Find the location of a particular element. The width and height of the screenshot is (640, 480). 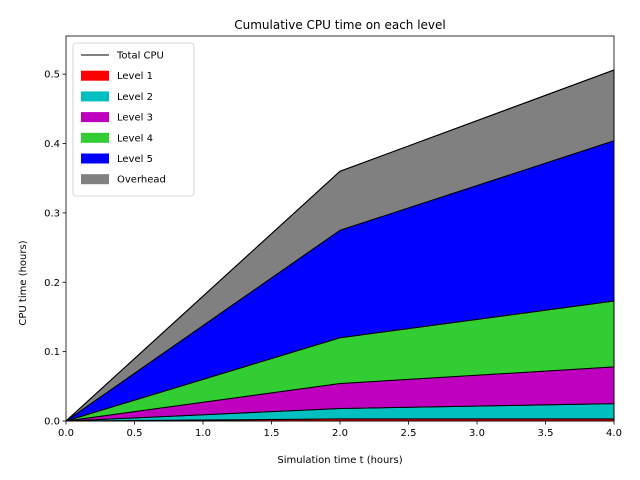

x-tick-label: 1.5 is located at coordinates (272, 433).